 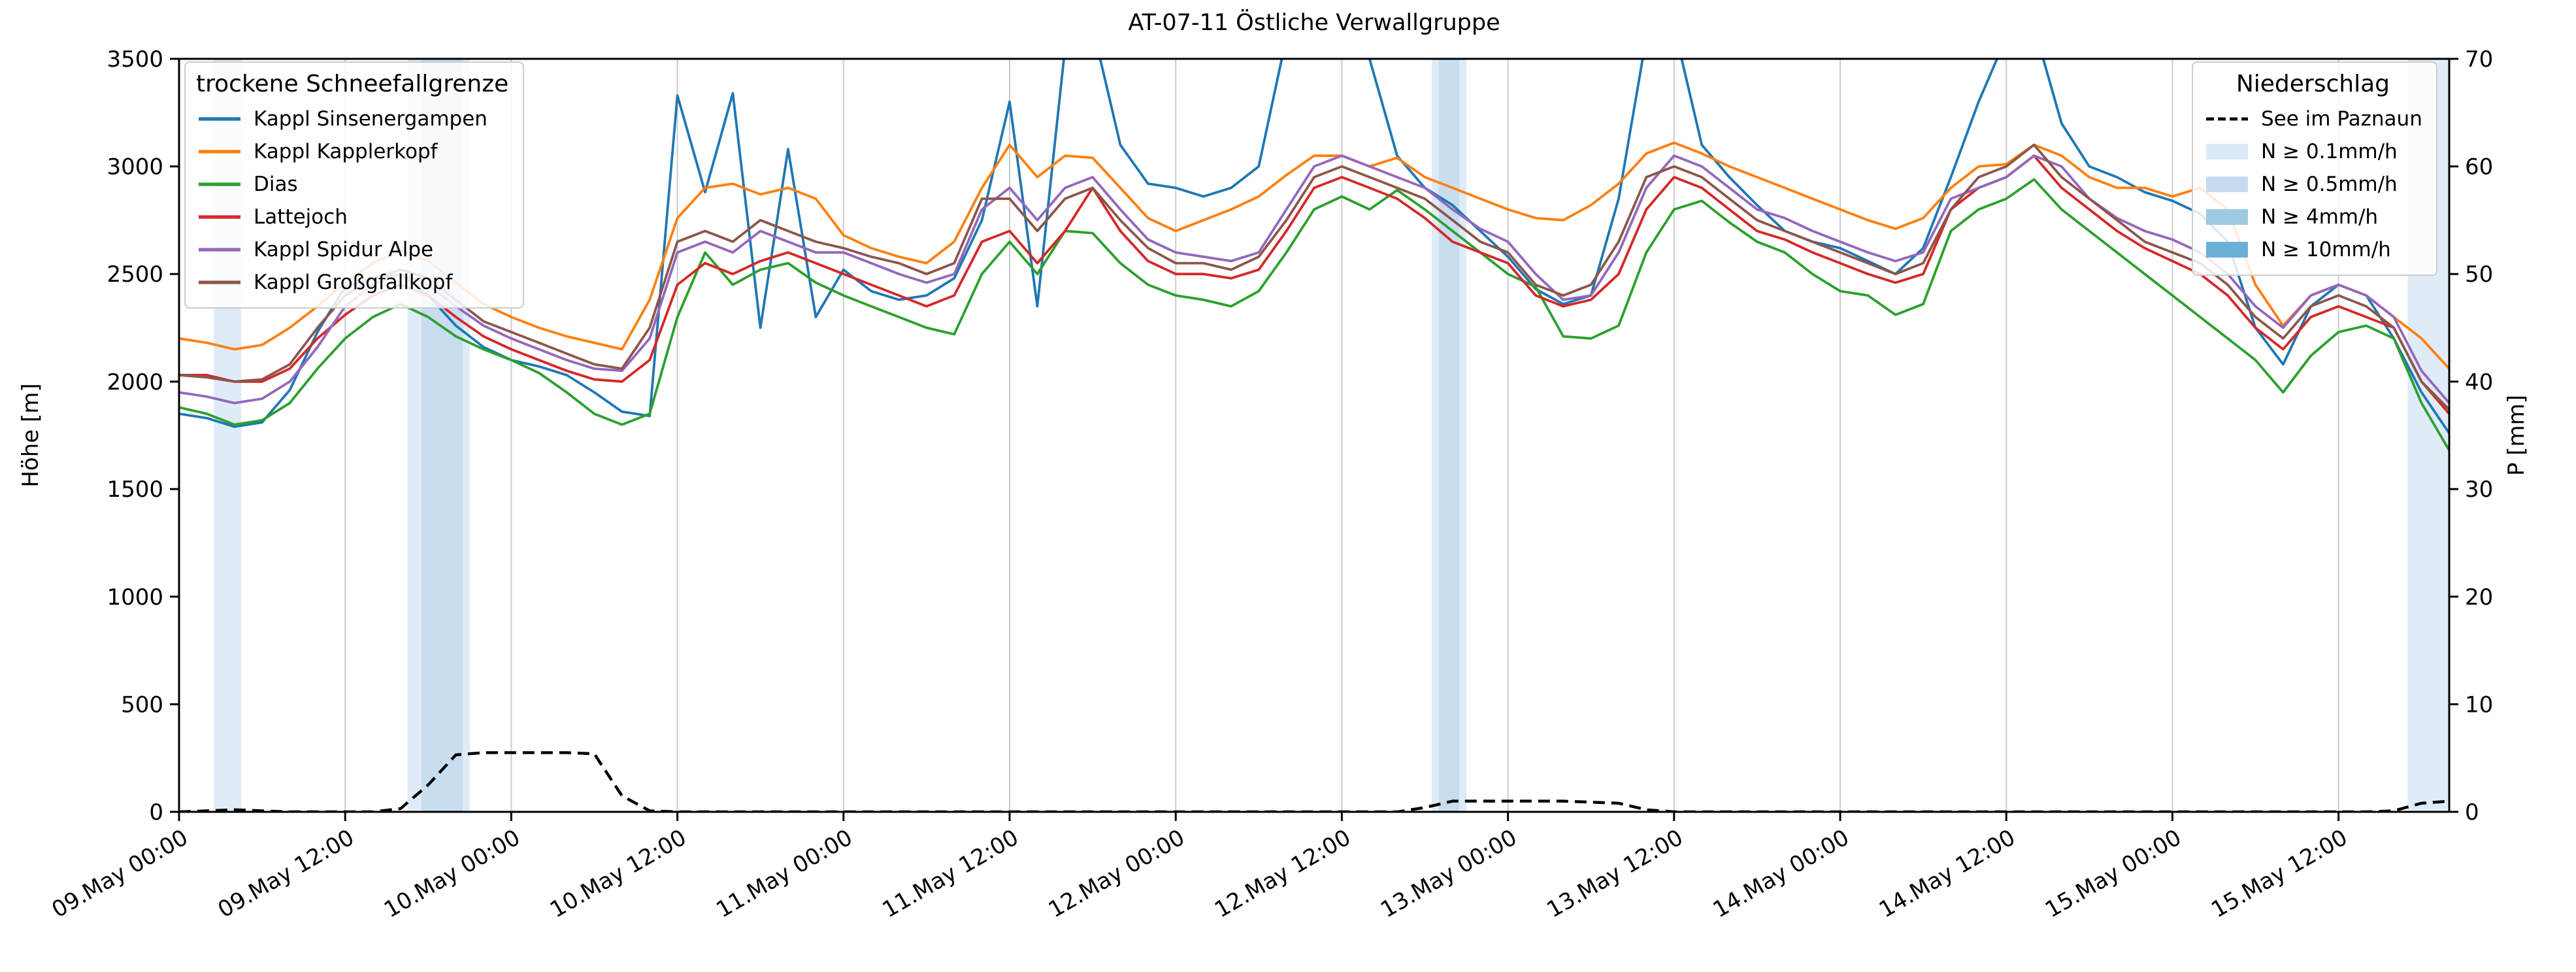 I want to click on x-tick-label: 12.May 00:00, so click(x=1116, y=874).